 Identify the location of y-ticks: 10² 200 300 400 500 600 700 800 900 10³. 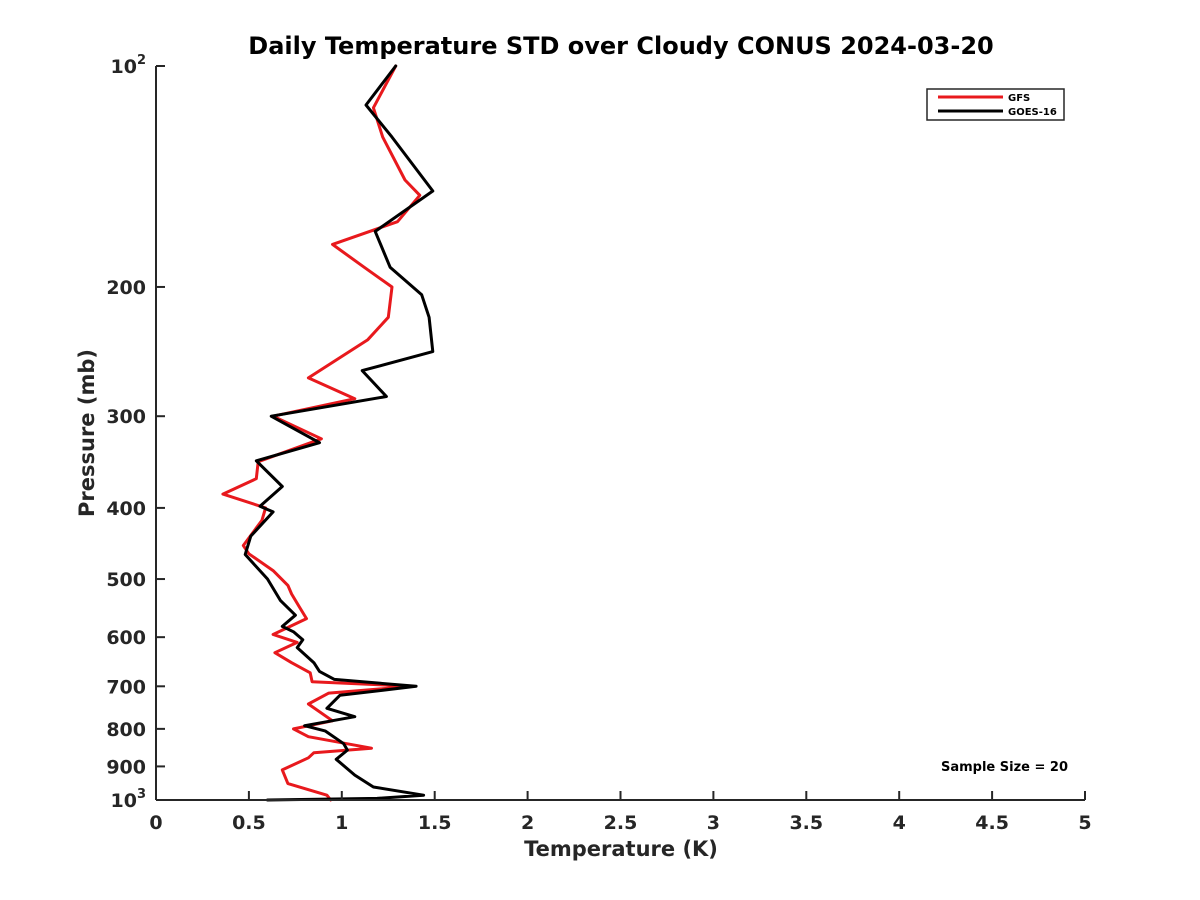
(135, 432).